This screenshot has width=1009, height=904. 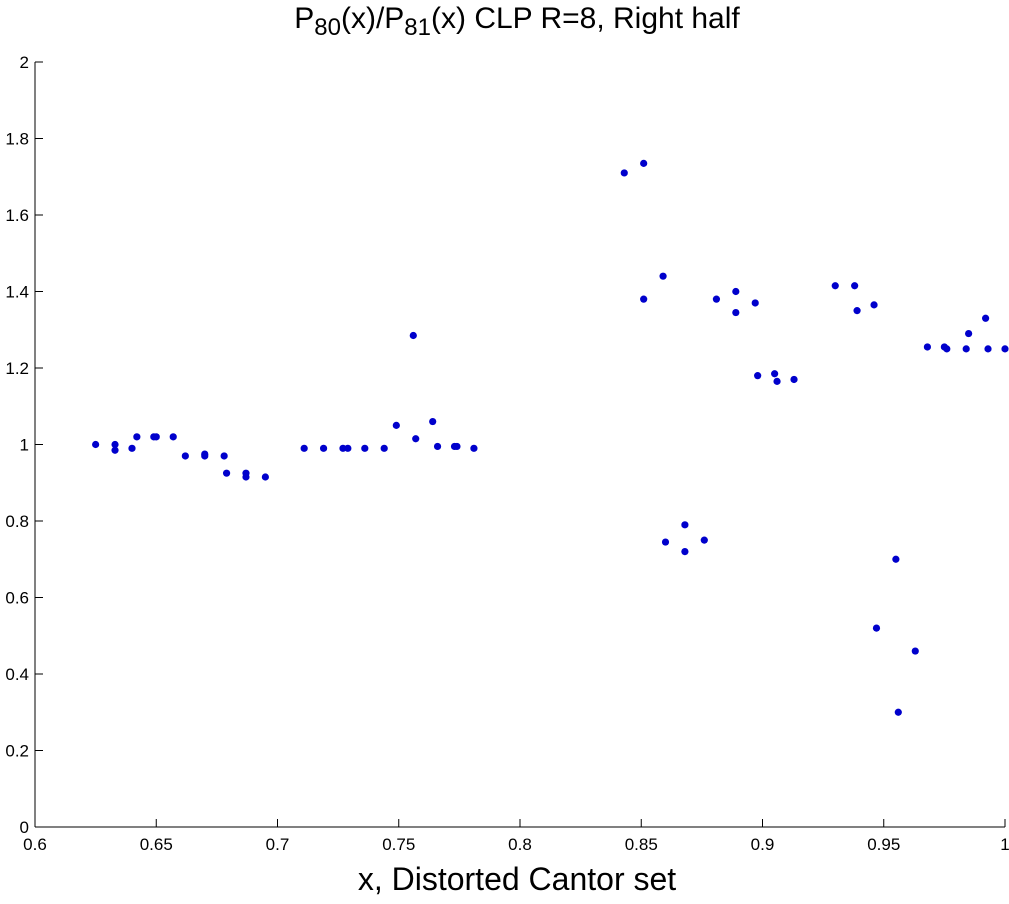 I want to click on y-tick-label: 1.2, so click(x=17, y=368).